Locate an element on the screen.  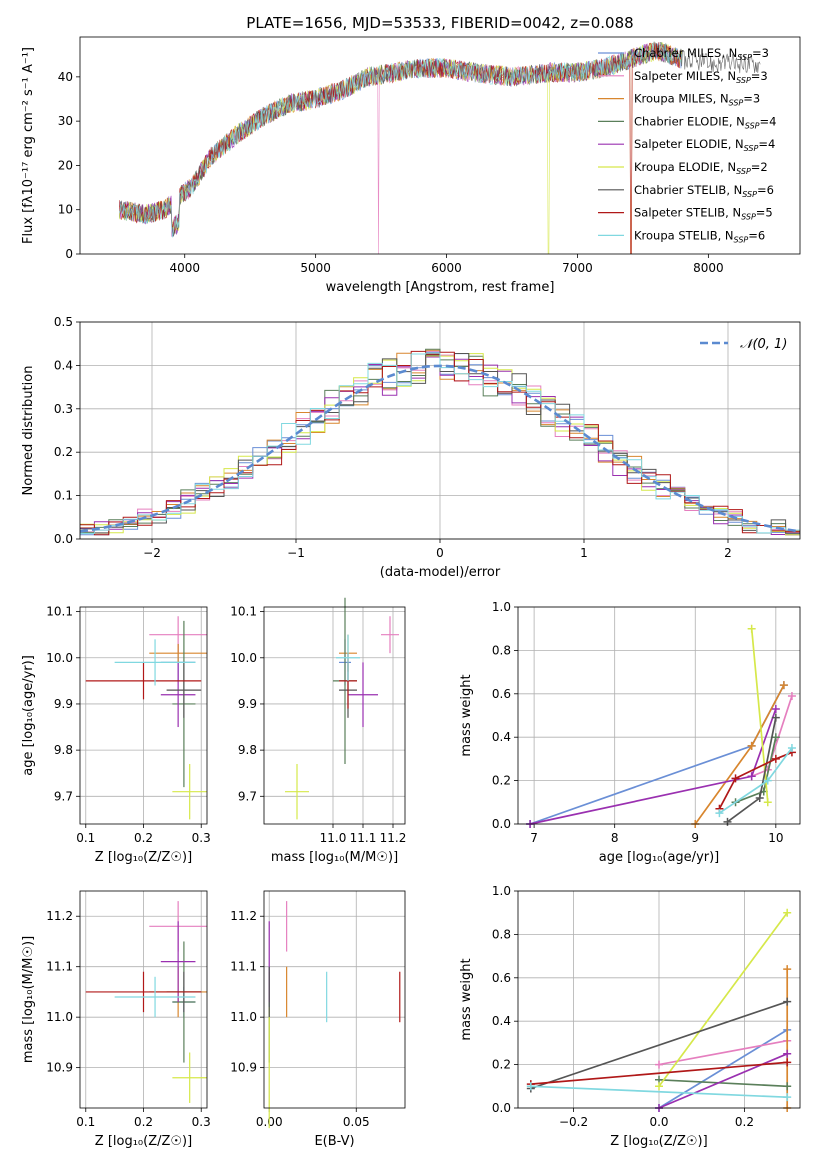
x-axis-label: wavelength [Angstrom, rest frame] is located at coordinates (440, 287).